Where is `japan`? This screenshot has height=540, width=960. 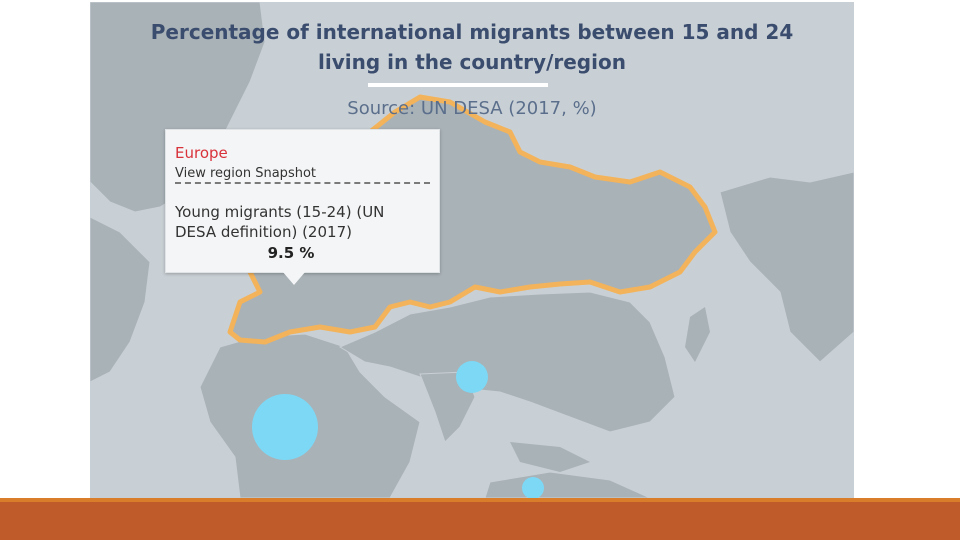
japan is located at coordinates (697, 334).